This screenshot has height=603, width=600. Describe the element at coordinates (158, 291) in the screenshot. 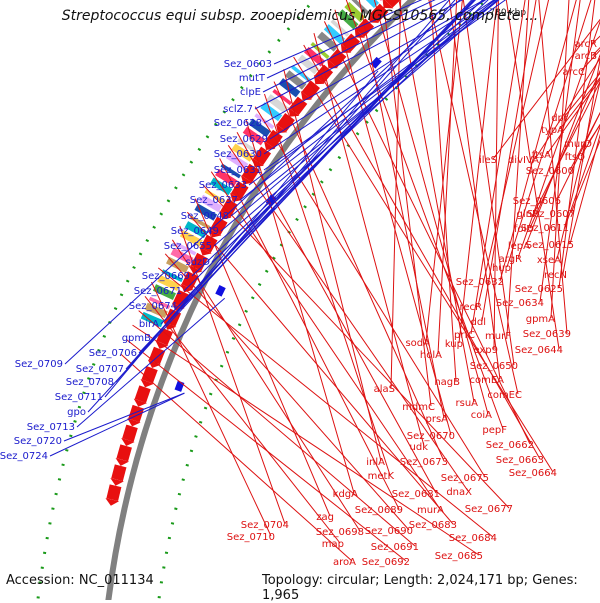

I see `forward-gene-label: Sez_0671` at that location.